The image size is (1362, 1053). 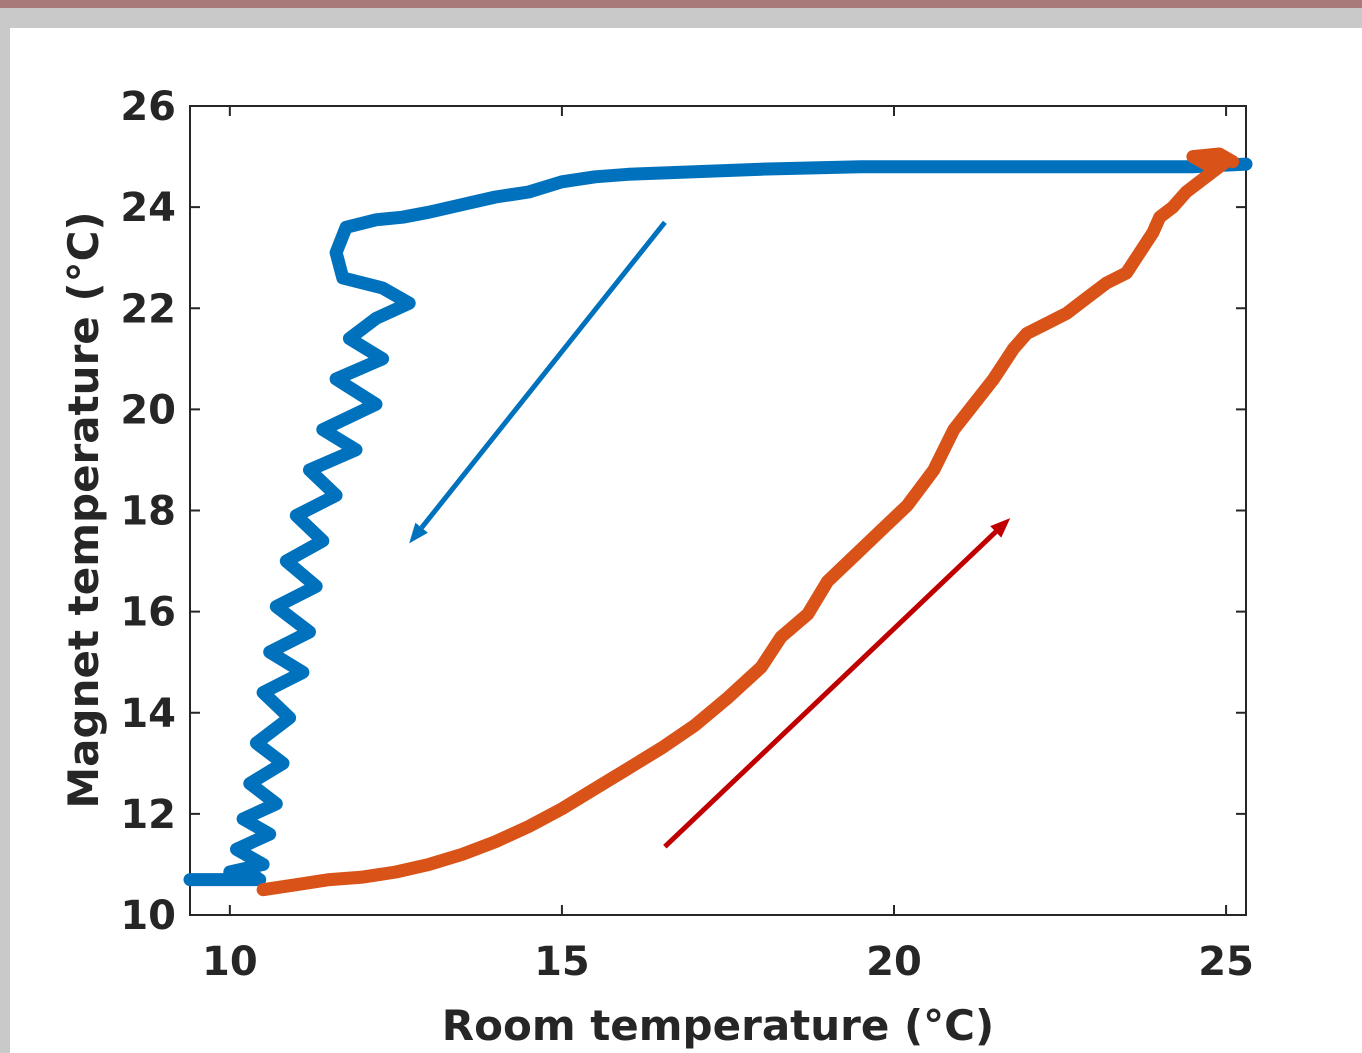 What do you see at coordinates (1226, 962) in the screenshot?
I see `x-tick-label: 25` at bounding box center [1226, 962].